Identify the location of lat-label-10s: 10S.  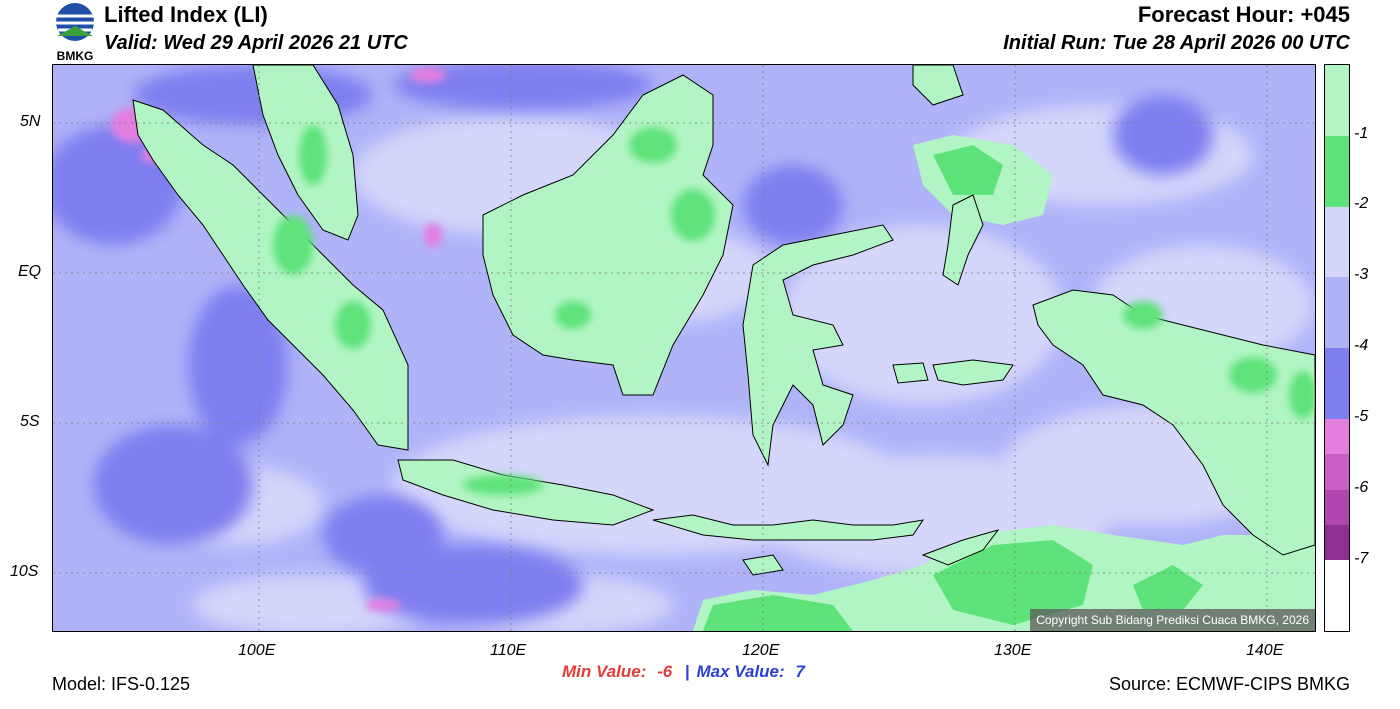
(24, 571).